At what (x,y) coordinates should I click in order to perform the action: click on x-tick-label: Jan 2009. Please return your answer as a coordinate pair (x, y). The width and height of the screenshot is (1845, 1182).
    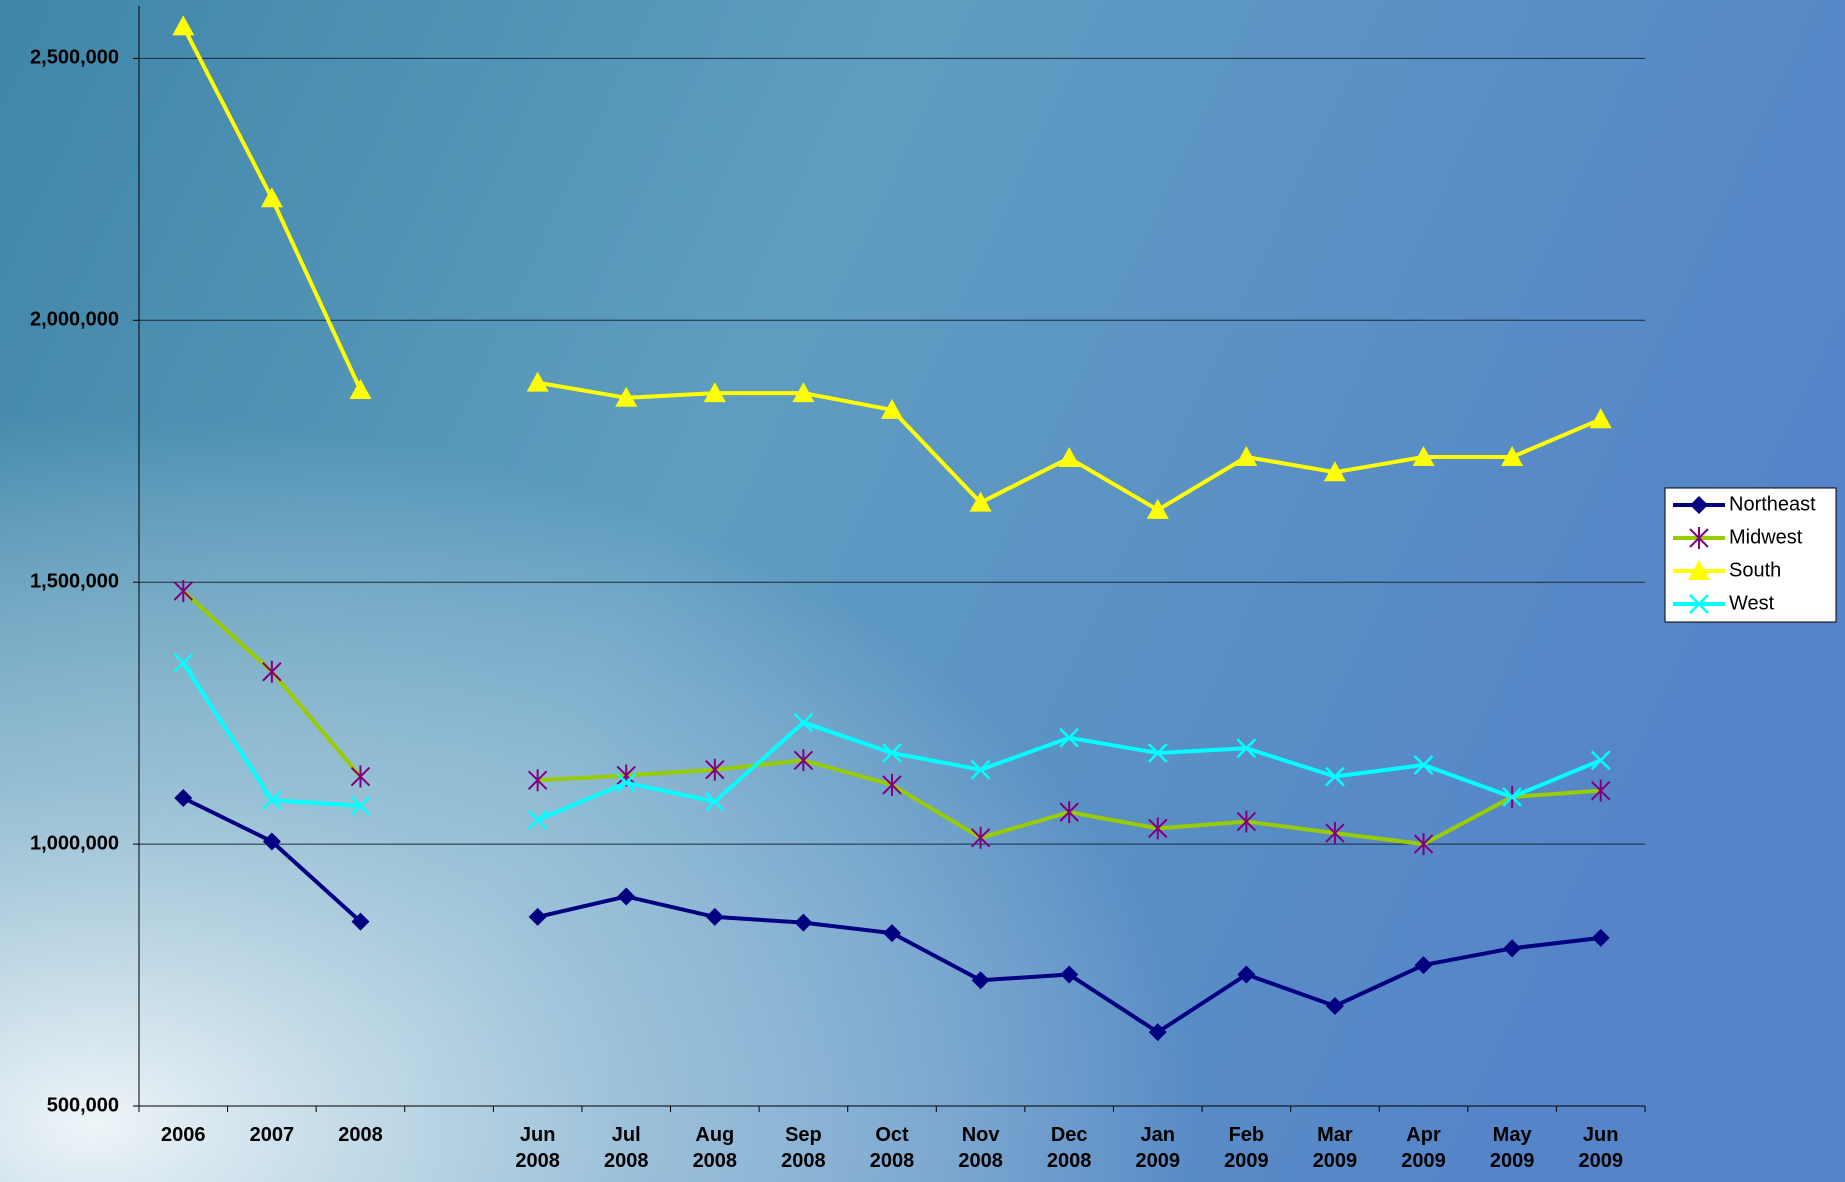
    Looking at the image, I should click on (1158, 1148).